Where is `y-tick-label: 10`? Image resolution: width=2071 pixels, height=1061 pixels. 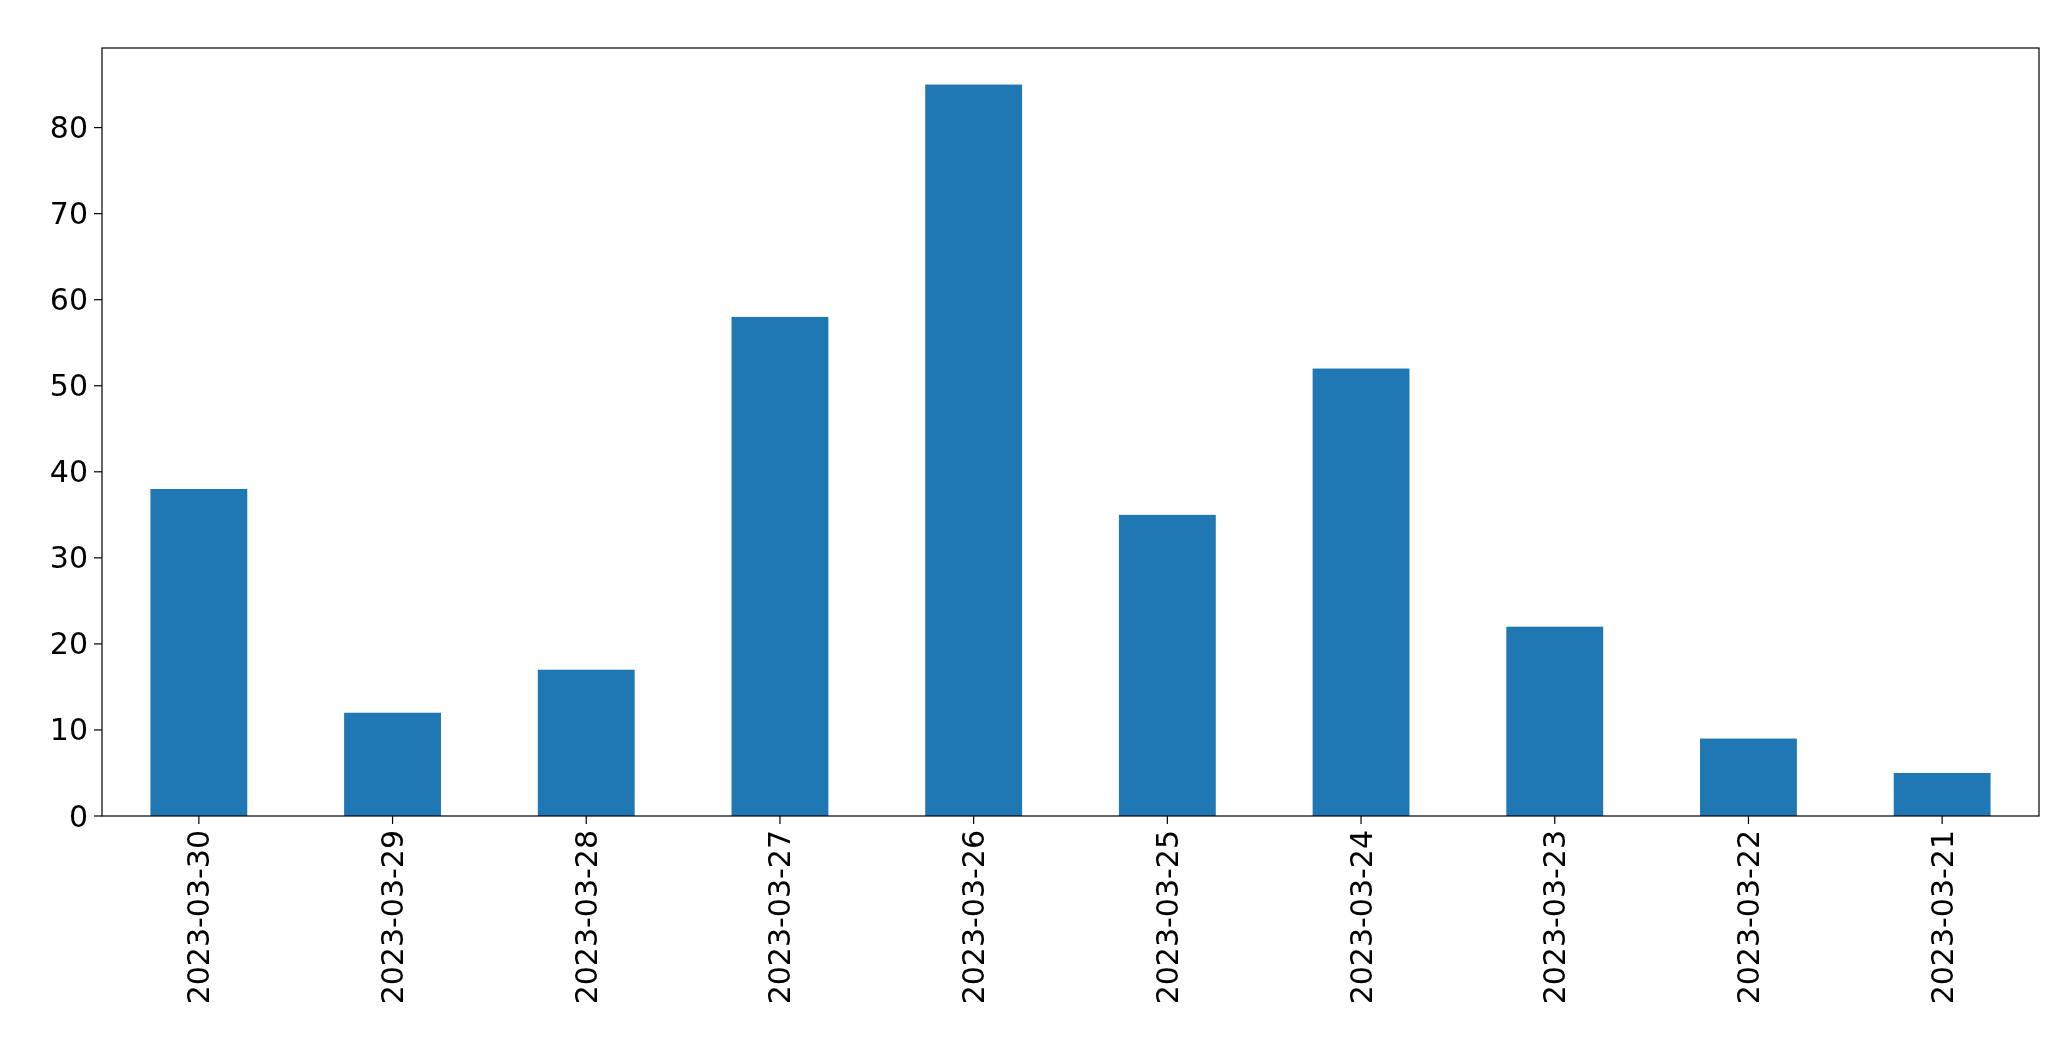
y-tick-label: 10 is located at coordinates (68, 730).